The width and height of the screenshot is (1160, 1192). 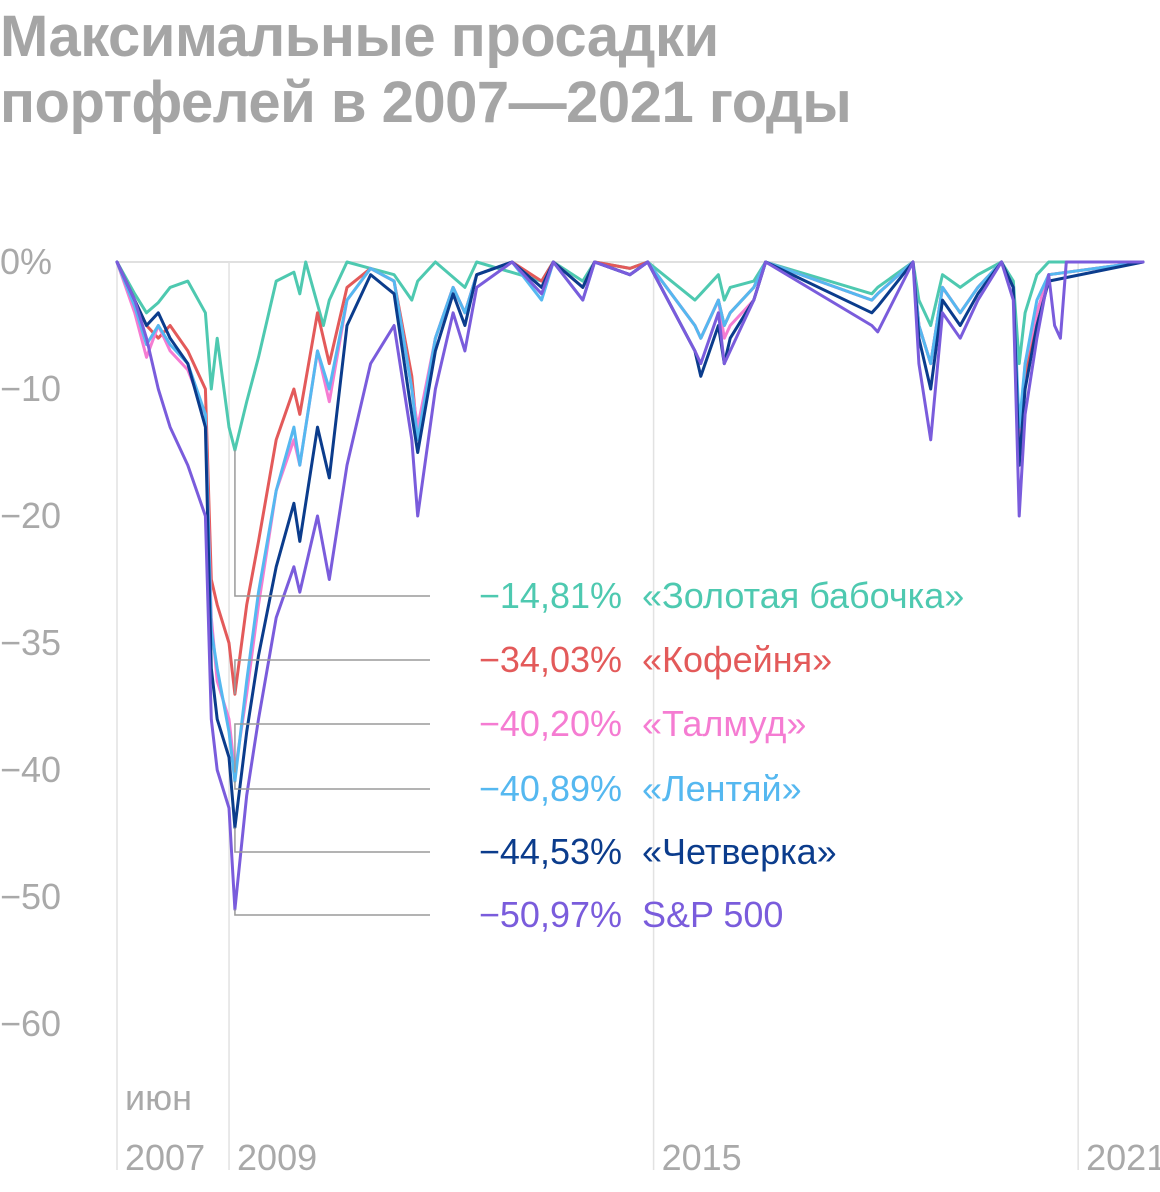 I want to click on annotation-leaders, so click(x=332, y=683).